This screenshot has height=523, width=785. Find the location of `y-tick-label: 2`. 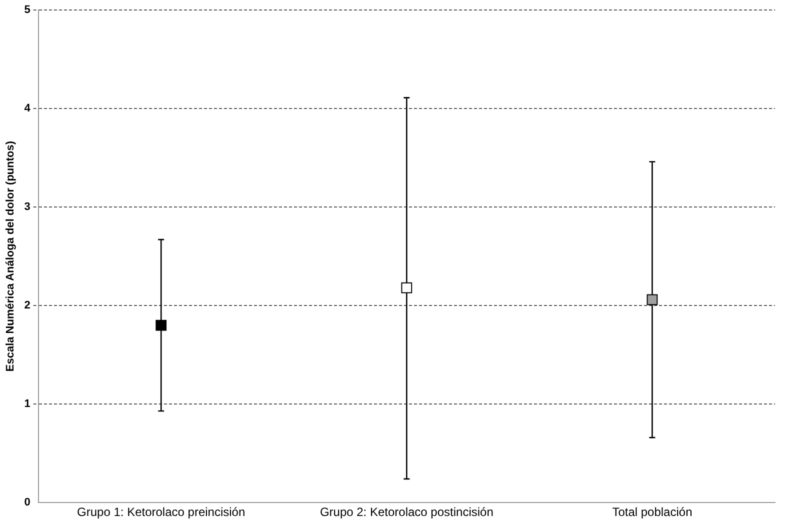

y-tick-label: 2 is located at coordinates (27, 306).